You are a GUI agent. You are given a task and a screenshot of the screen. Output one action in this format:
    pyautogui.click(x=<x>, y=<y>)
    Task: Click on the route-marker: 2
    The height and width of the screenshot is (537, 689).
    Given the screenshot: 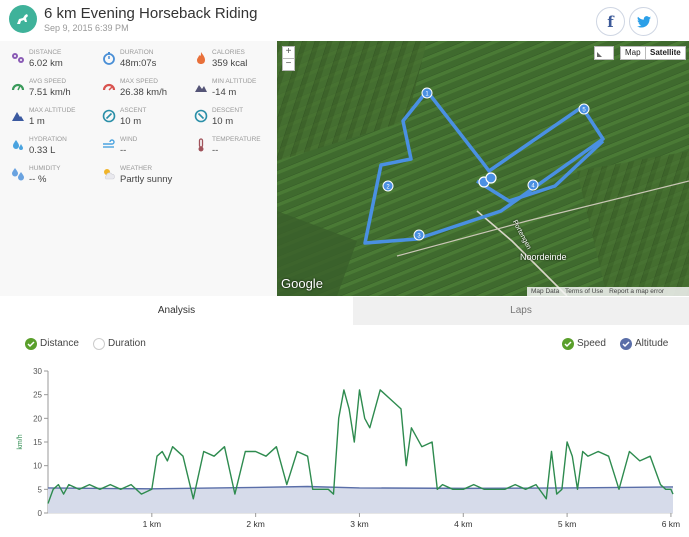 What is the action you would take?
    pyautogui.click(x=388, y=186)
    